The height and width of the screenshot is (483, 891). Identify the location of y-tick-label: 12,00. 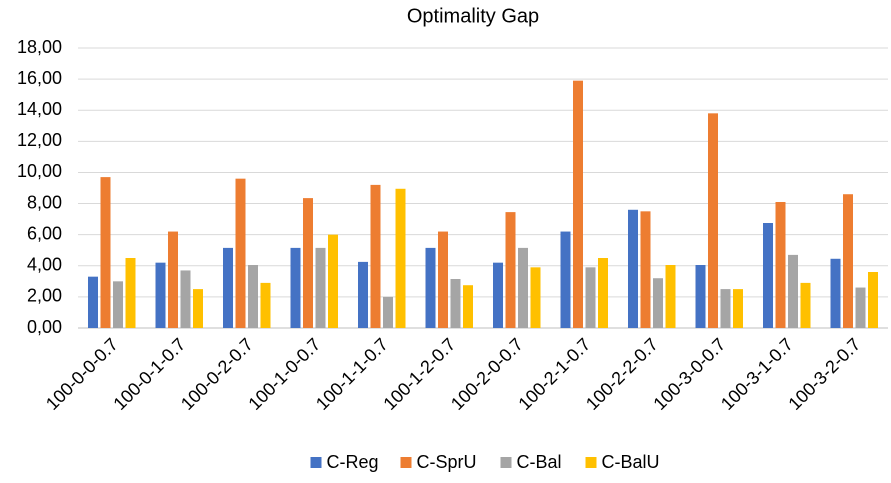
(39, 140).